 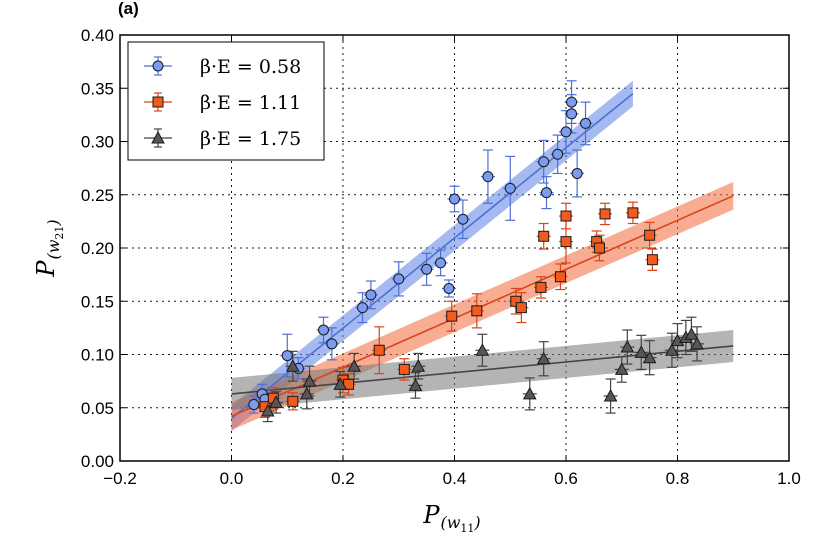 What do you see at coordinates (97, 461) in the screenshot?
I see `y-tick-label: 0.00` at bounding box center [97, 461].